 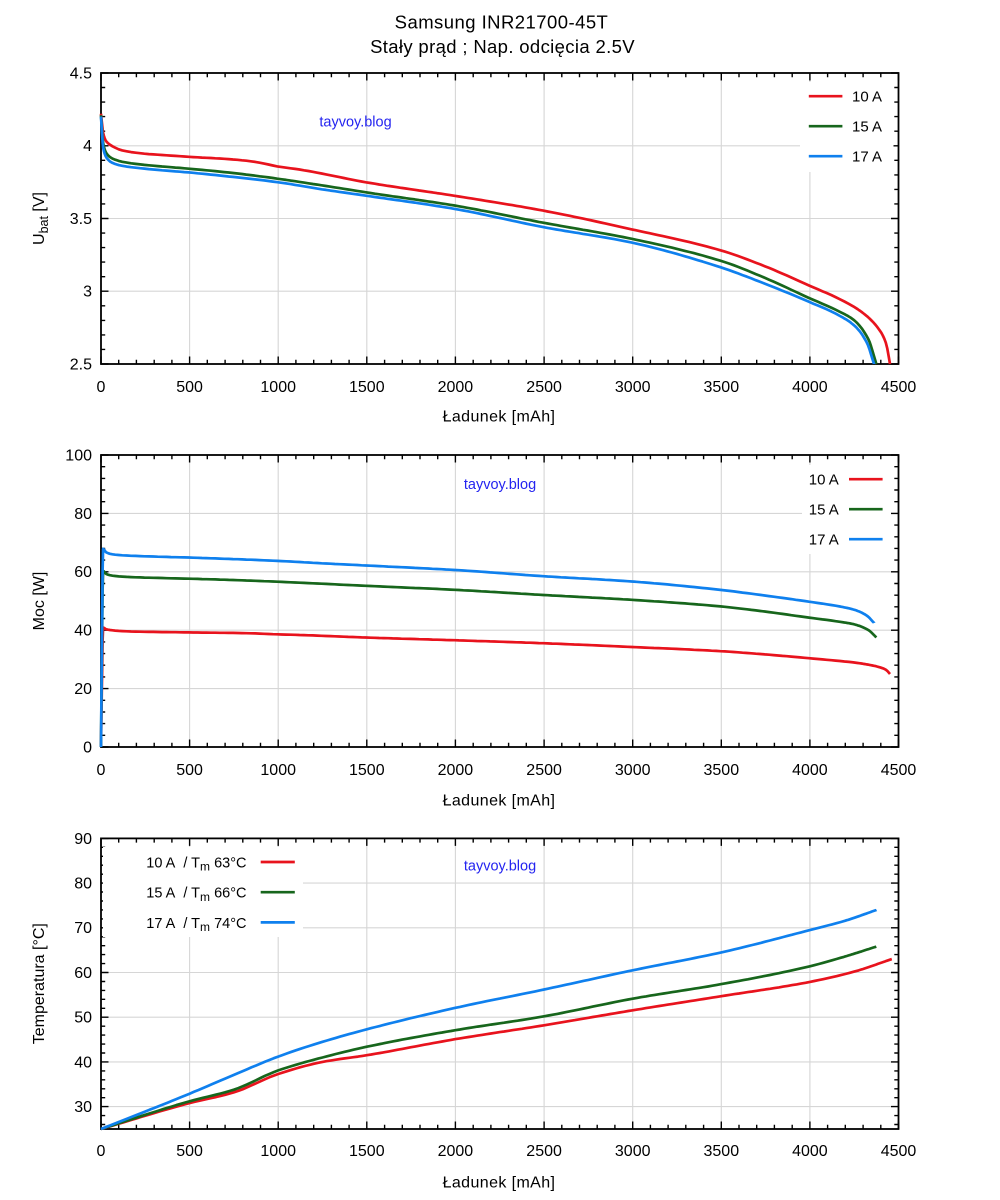 What do you see at coordinates (81, 73) in the screenshot?
I see `svg-text: 4.5` at bounding box center [81, 73].